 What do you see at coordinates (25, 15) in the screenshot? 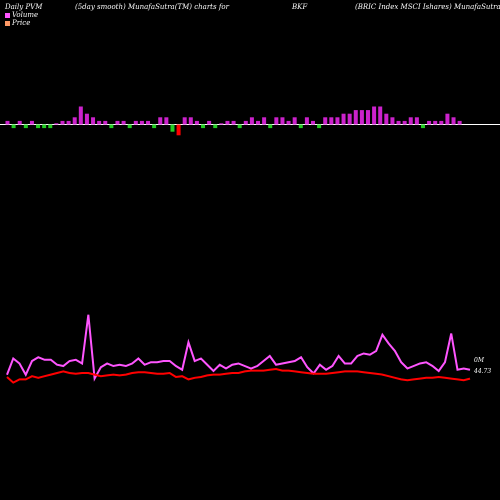
I see `legend-volume-label: Volume` at bounding box center [25, 15].